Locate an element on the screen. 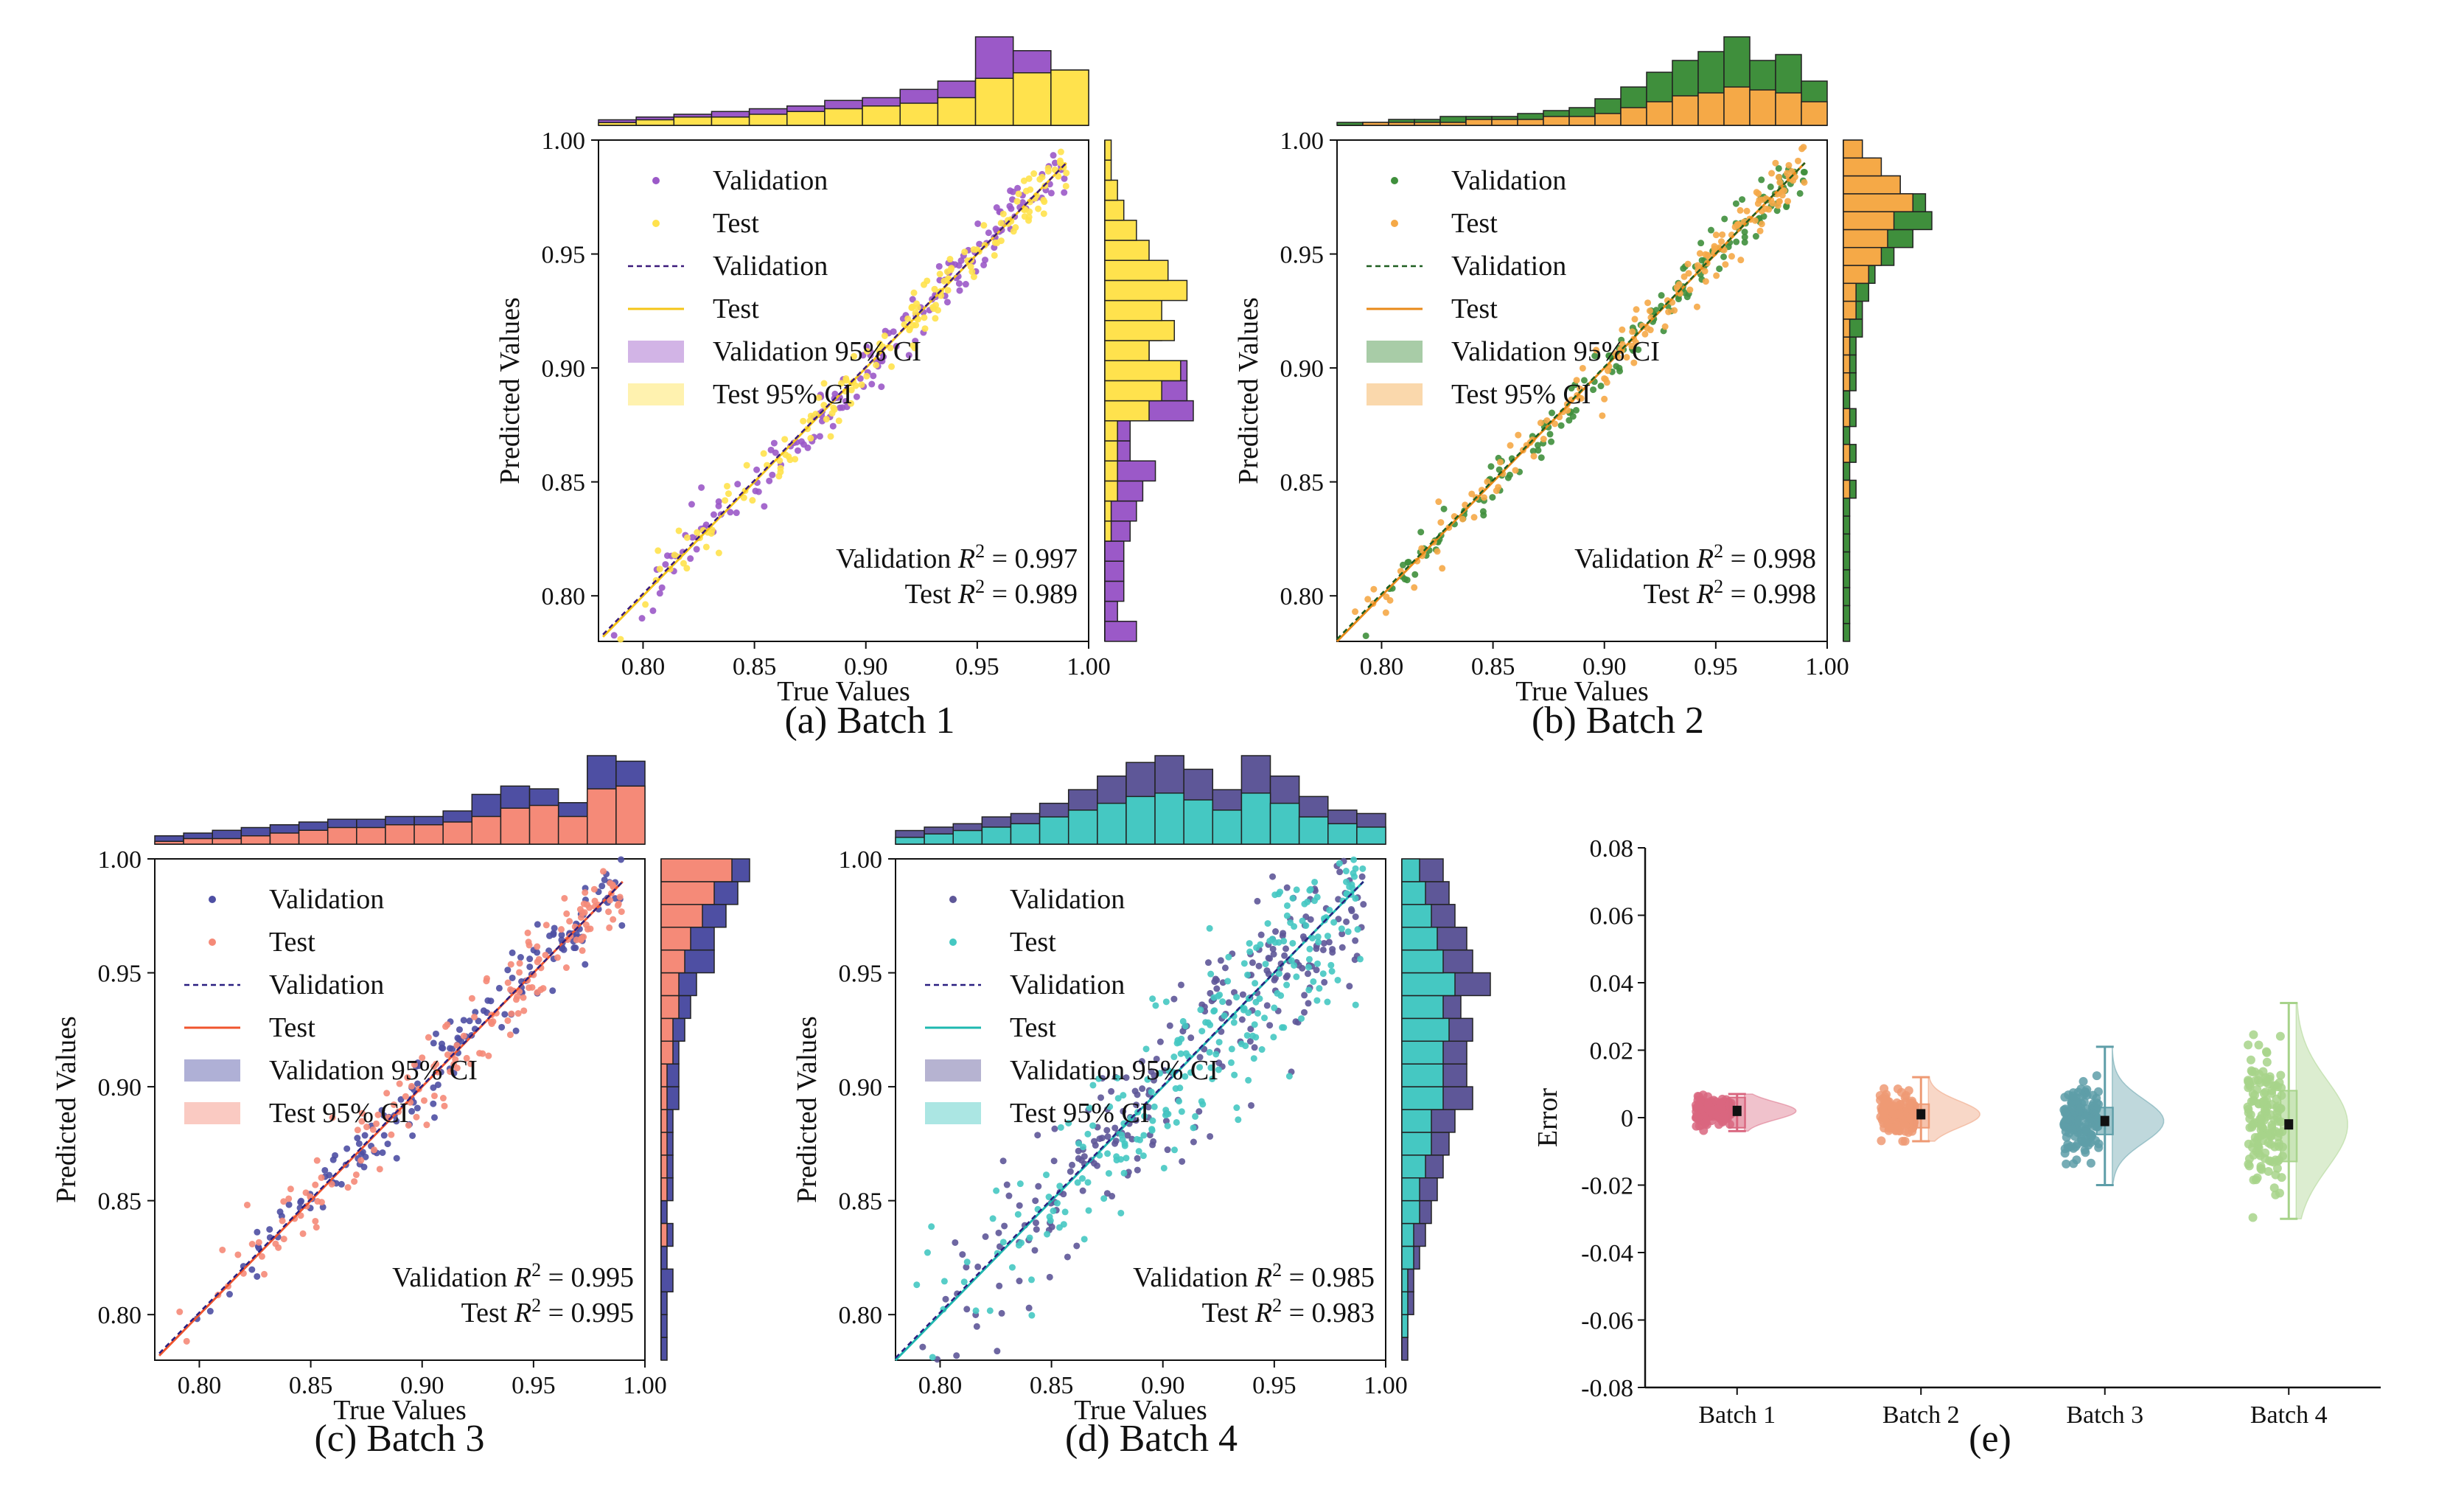 Image resolution: width=2464 pixels, height=1501 pixels. legend-ci-test is located at coordinates (1395, 394).